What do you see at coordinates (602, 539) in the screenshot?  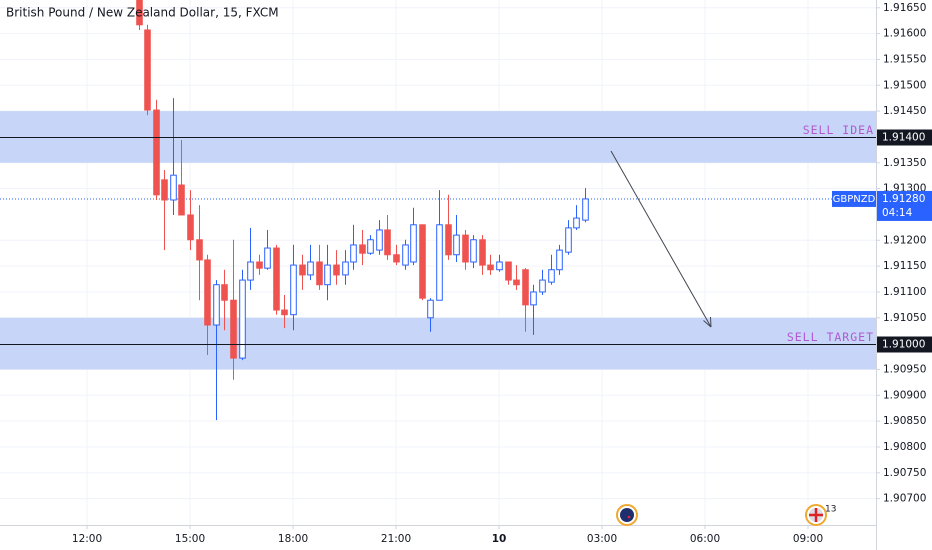 I see `x-tick-label: 03:00` at bounding box center [602, 539].